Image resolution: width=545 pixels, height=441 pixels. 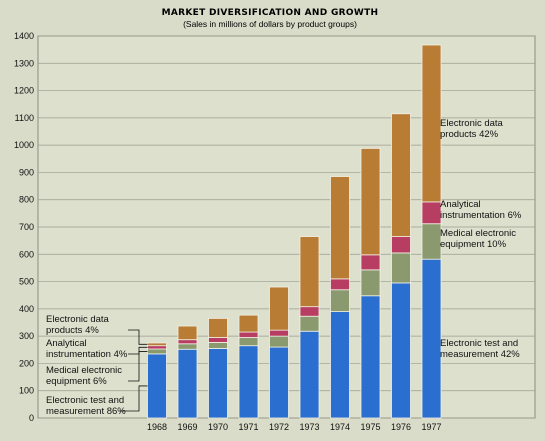 What do you see at coordinates (481, 215) in the screenshot?
I see `annotation-text: instrumentation 6%` at bounding box center [481, 215].